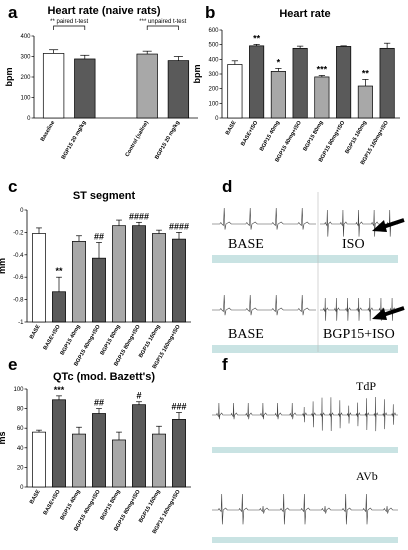  Describe the element at coordinates (48, 131) in the screenshot. I see `category-label: Baseline` at that location.